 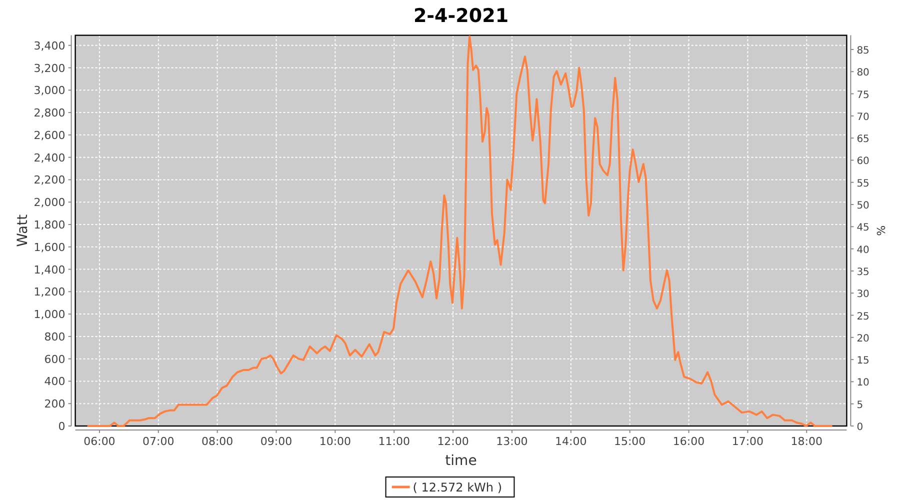 What do you see at coordinates (863, 162) in the screenshot?
I see `y2-tick-label: 60` at bounding box center [863, 162].